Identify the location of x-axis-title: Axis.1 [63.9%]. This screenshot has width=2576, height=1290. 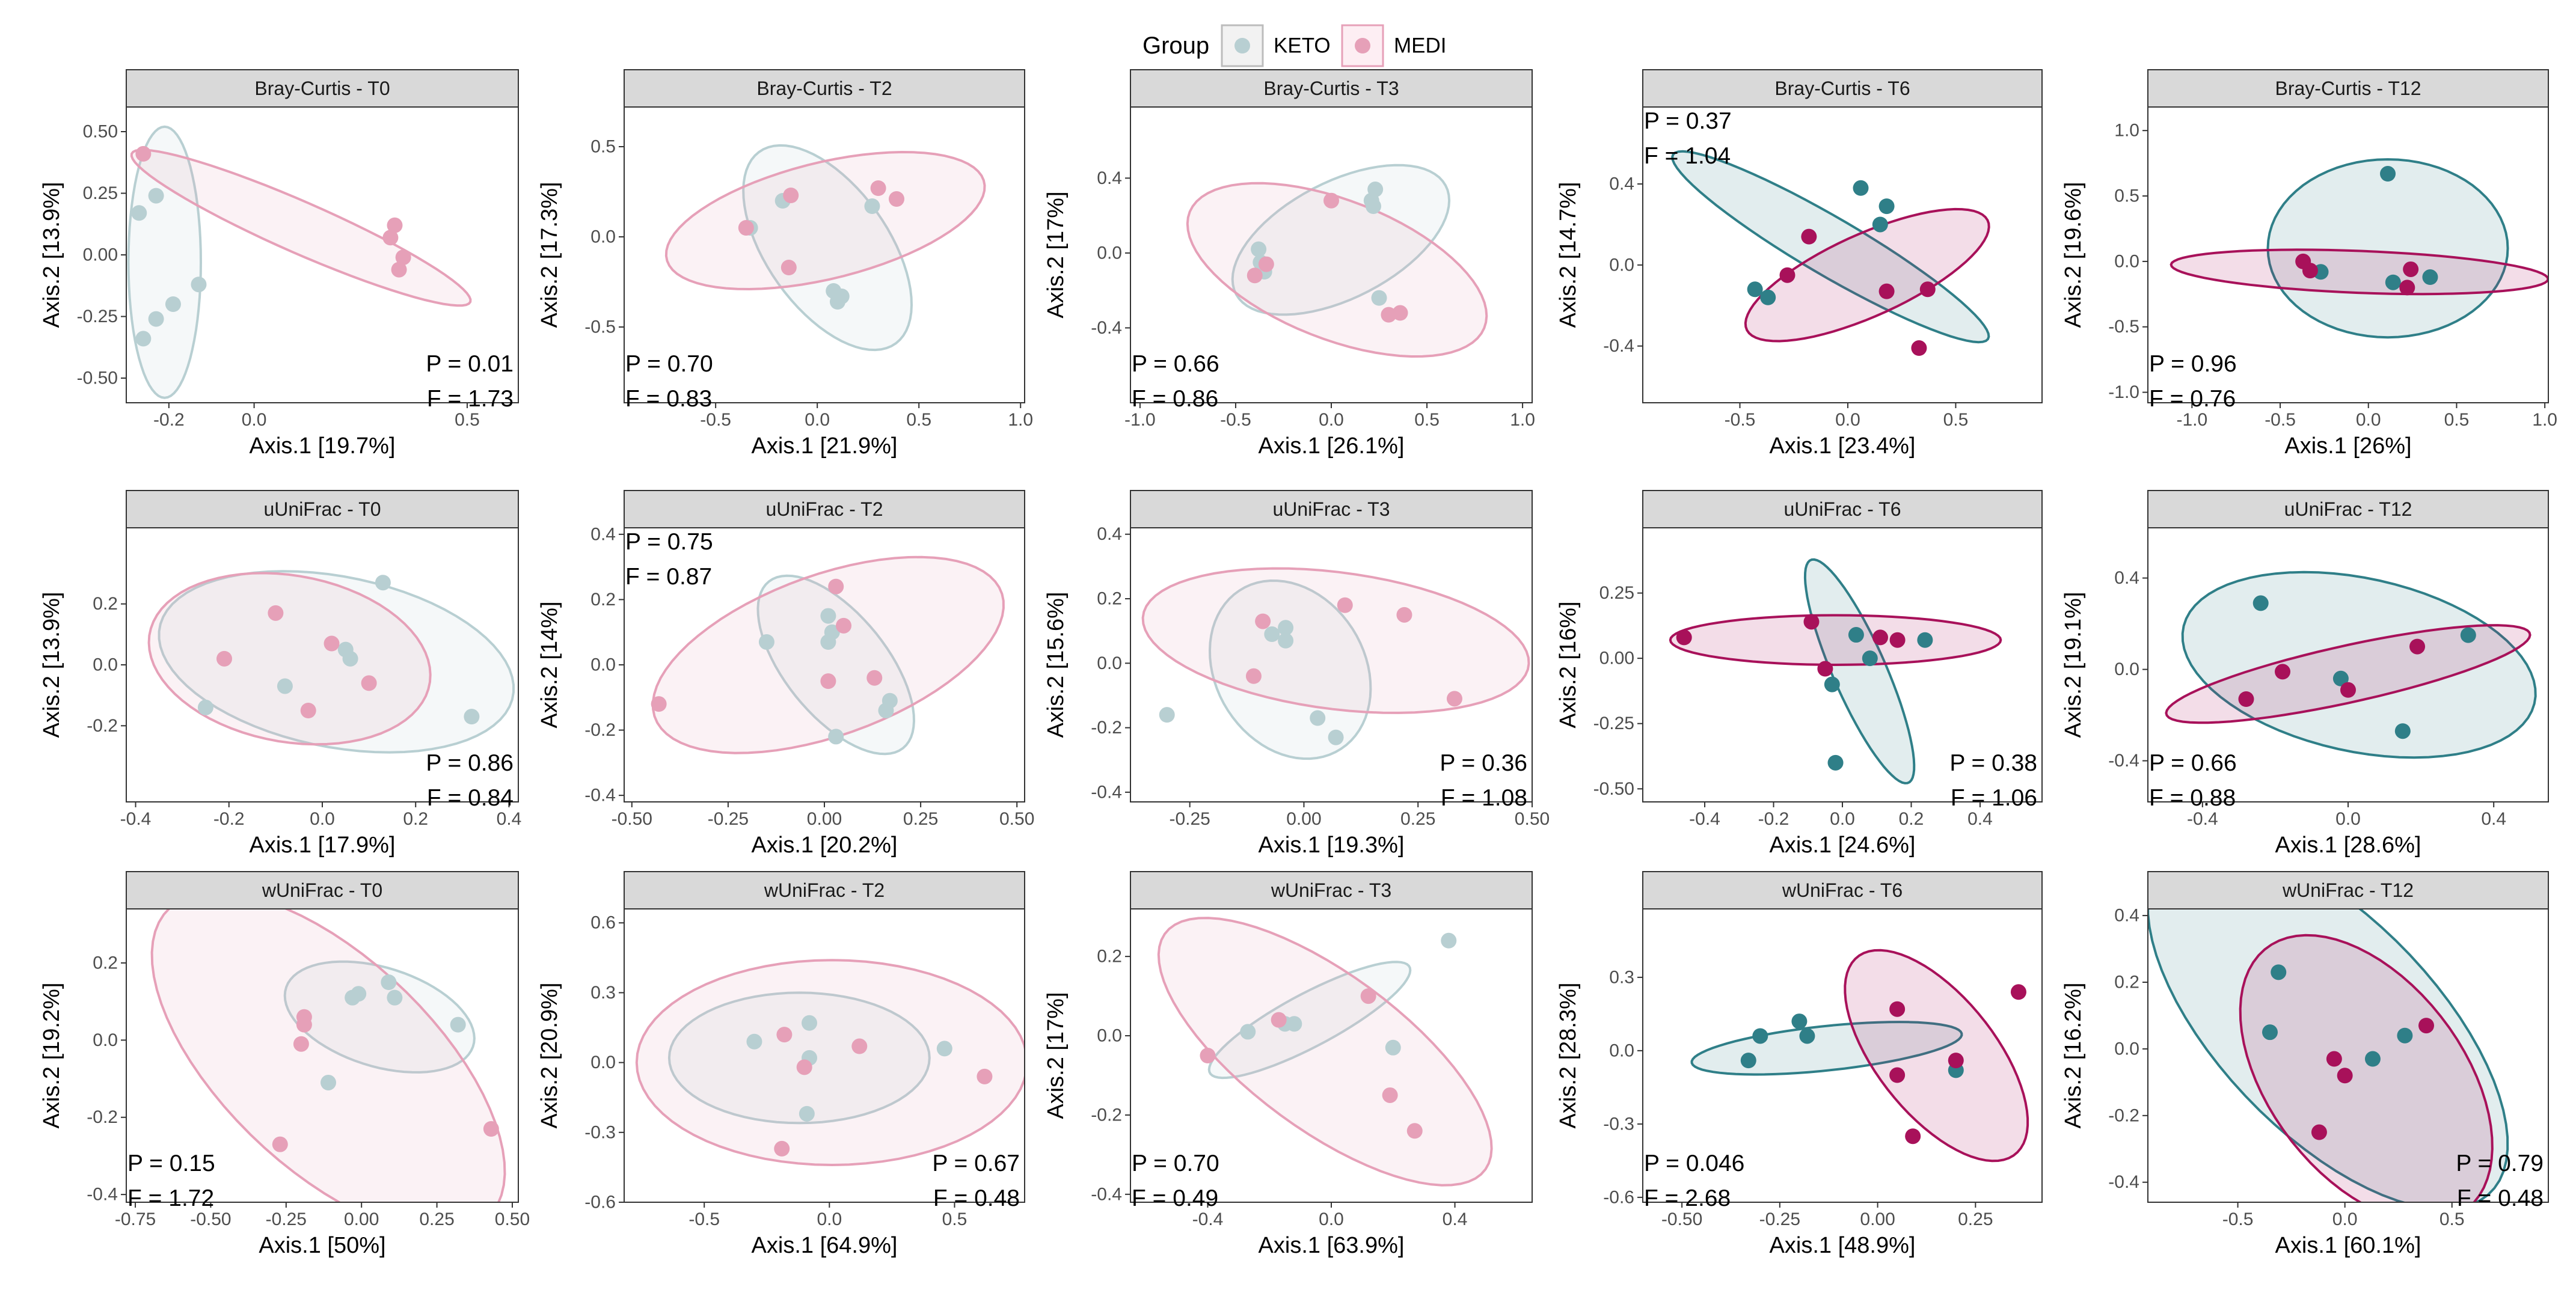
(1332, 1245).